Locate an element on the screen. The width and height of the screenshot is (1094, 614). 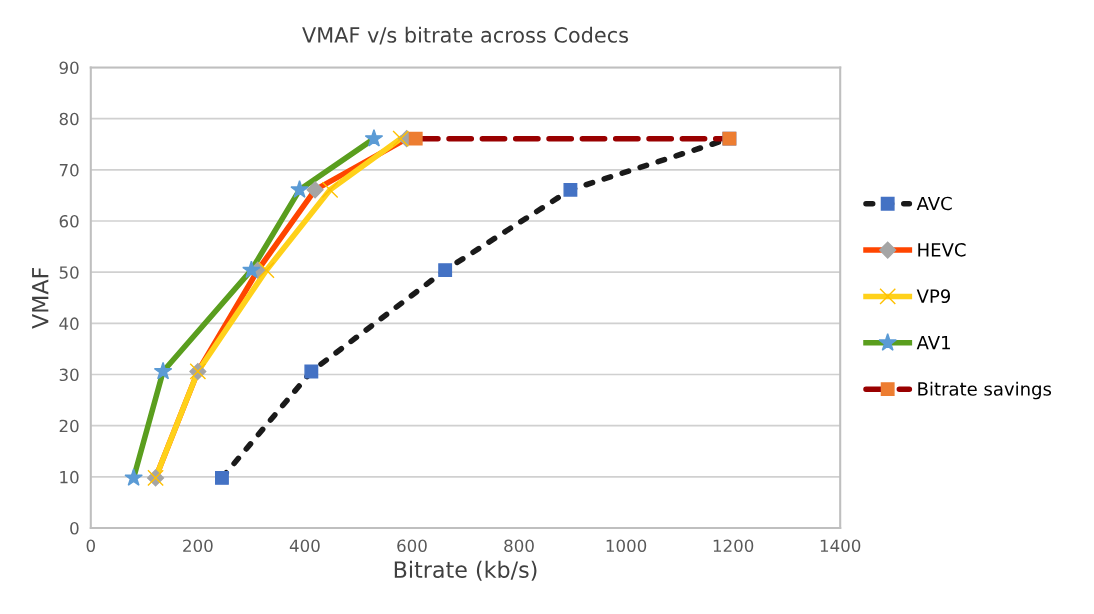
x-tick-label: 400 is located at coordinates (304, 546).